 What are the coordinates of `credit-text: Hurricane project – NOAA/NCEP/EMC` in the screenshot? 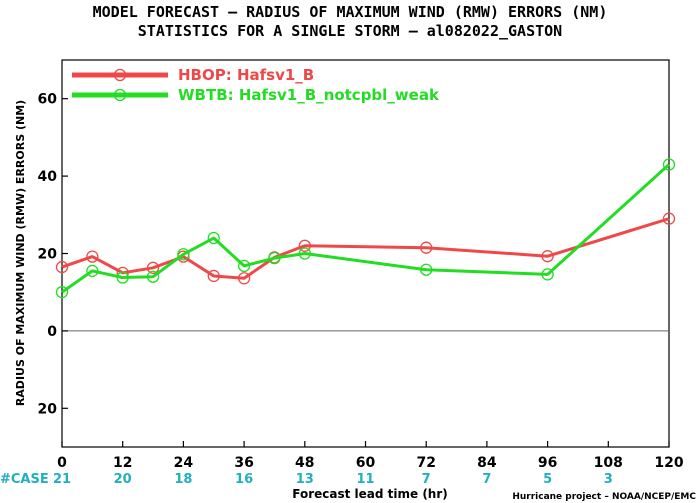 It's located at (604, 497).